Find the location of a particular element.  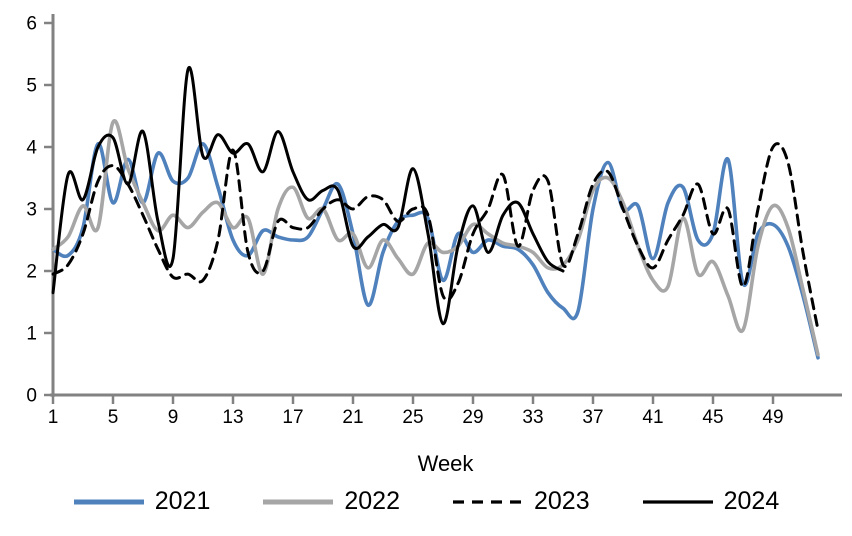

x-tick-label: 17 is located at coordinates (292, 417).